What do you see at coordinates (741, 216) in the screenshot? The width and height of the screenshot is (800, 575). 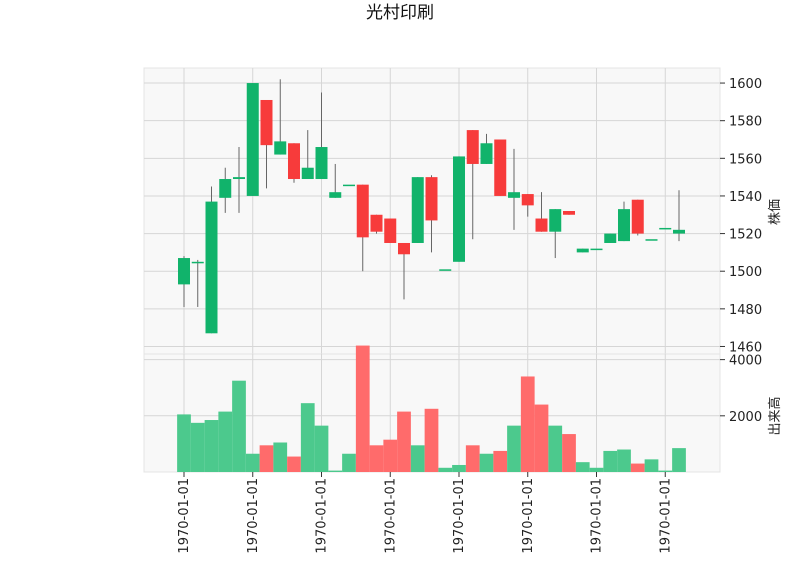 I see `price-axis-ticks: 1460 1480 1500 1520 1540 1560 1580 1600` at bounding box center [741, 216].